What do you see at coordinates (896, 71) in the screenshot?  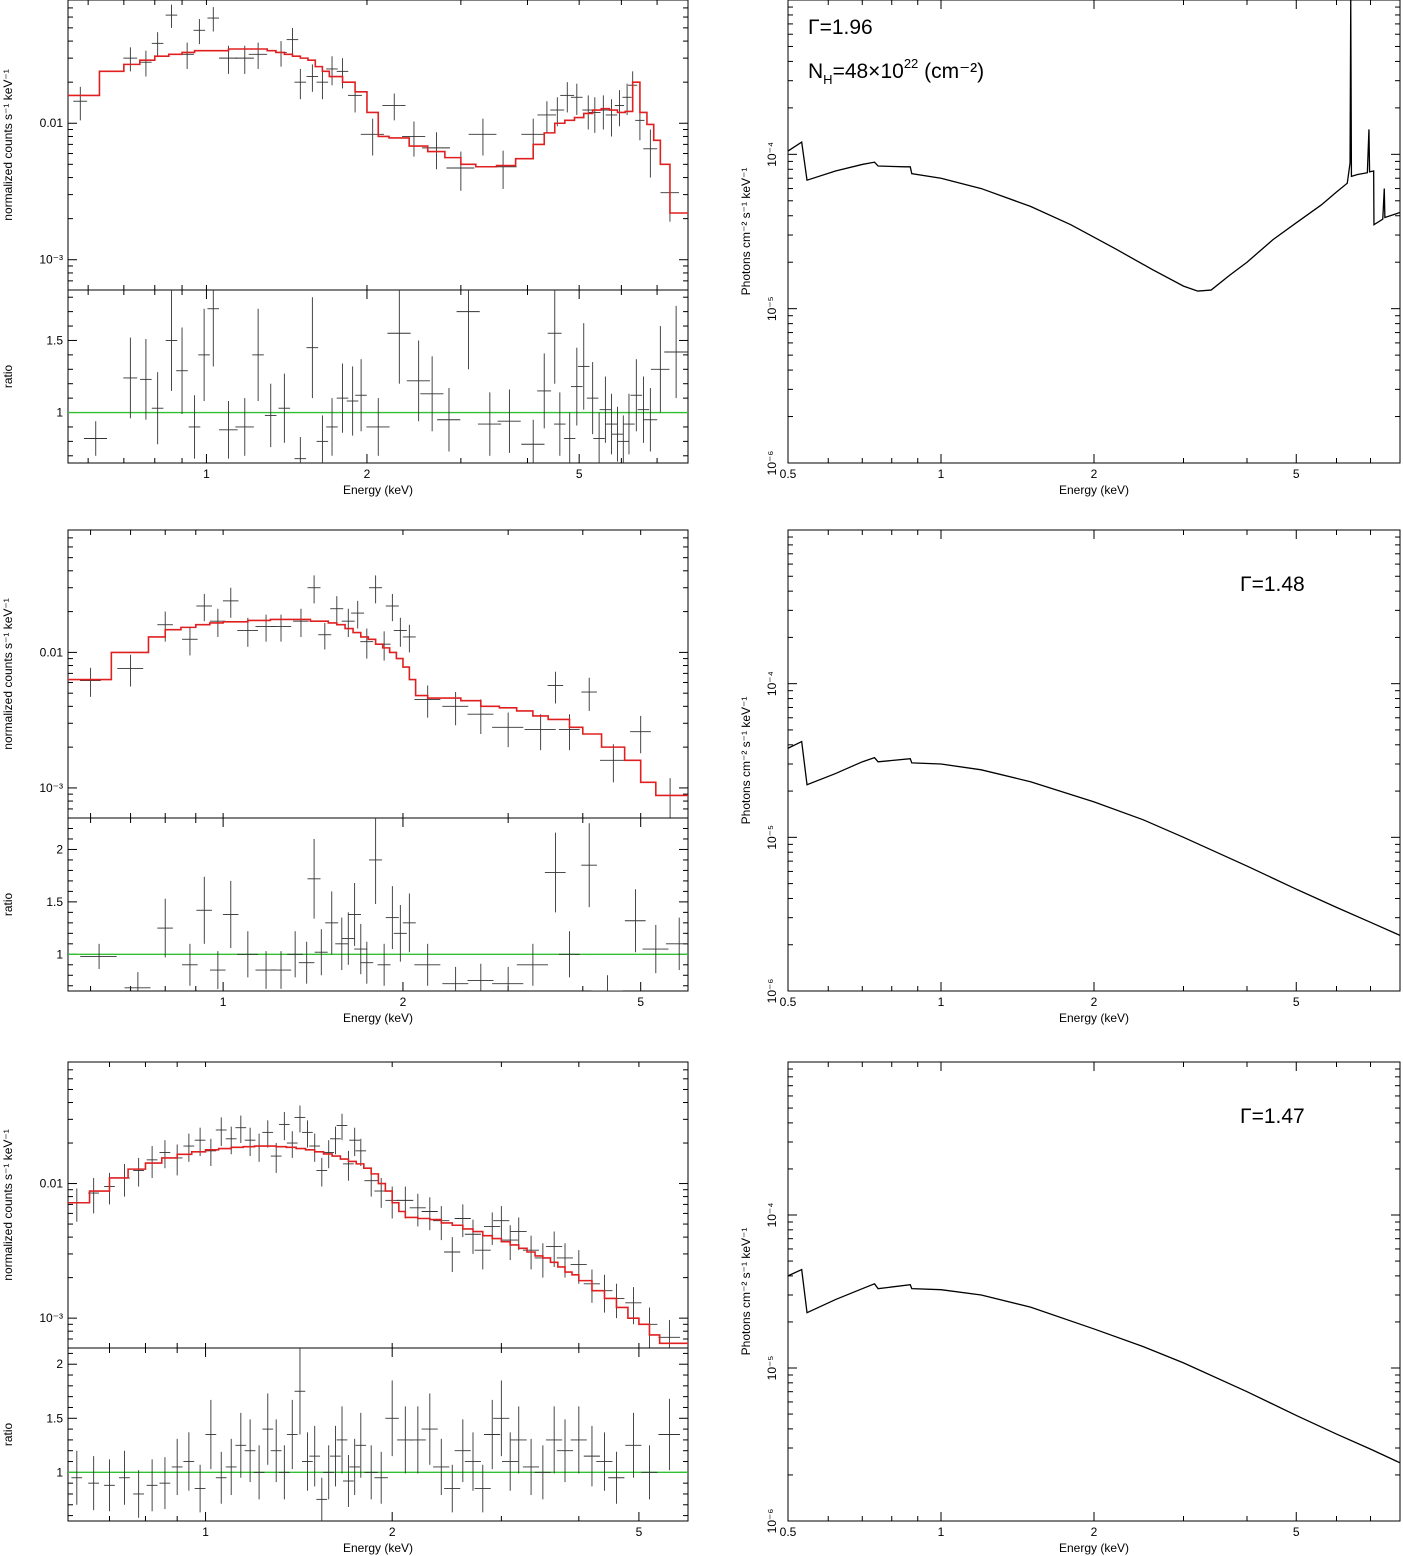 I see `column-density-label: NH=48×1022 (cm⁻²)` at bounding box center [896, 71].